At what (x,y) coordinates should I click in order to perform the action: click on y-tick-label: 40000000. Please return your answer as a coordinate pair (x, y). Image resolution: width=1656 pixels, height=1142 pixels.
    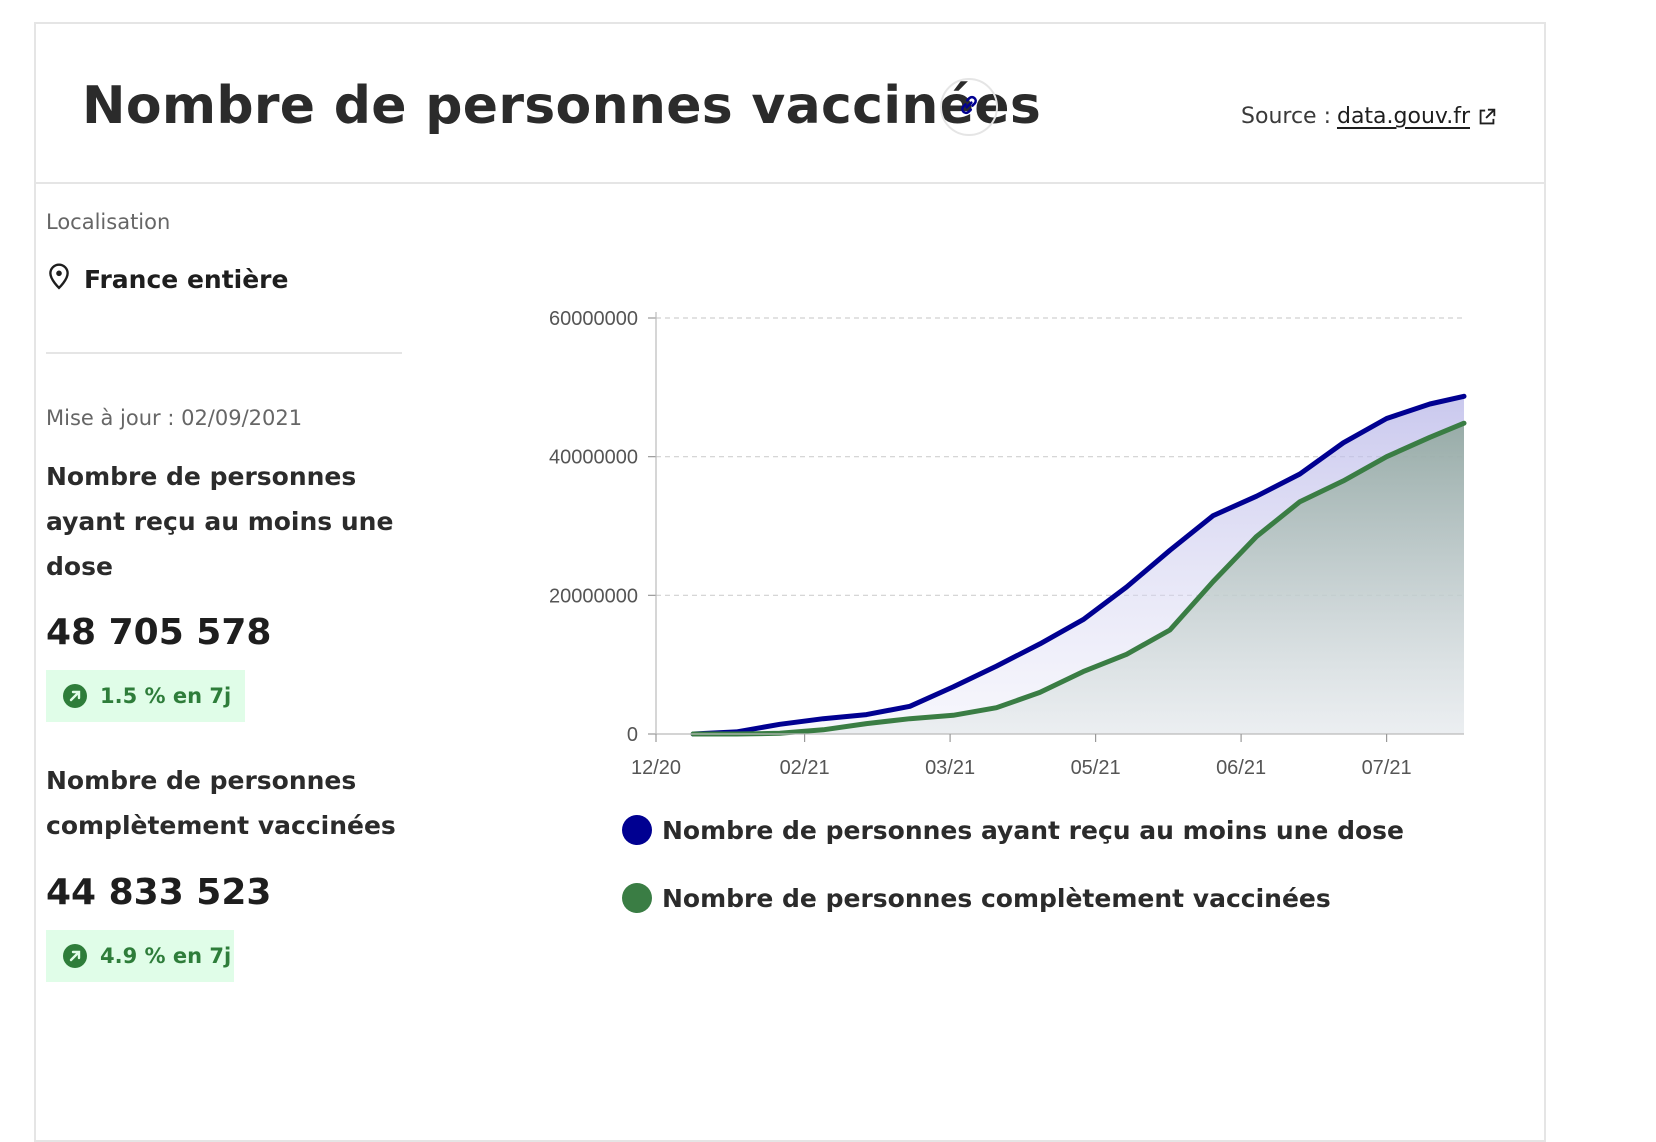
    Looking at the image, I should click on (593, 458).